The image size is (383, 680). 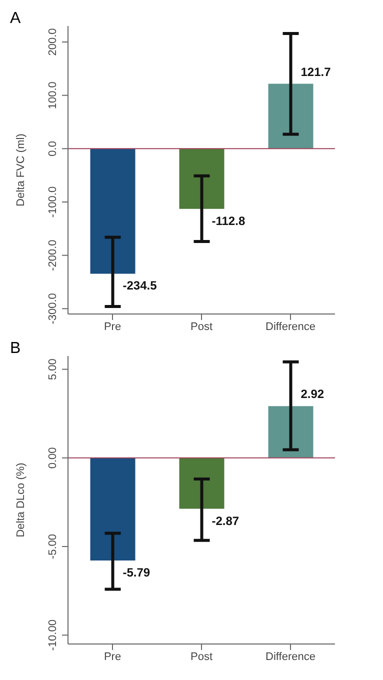 I want to click on y-tick-label: -10.00, so click(x=53, y=635).